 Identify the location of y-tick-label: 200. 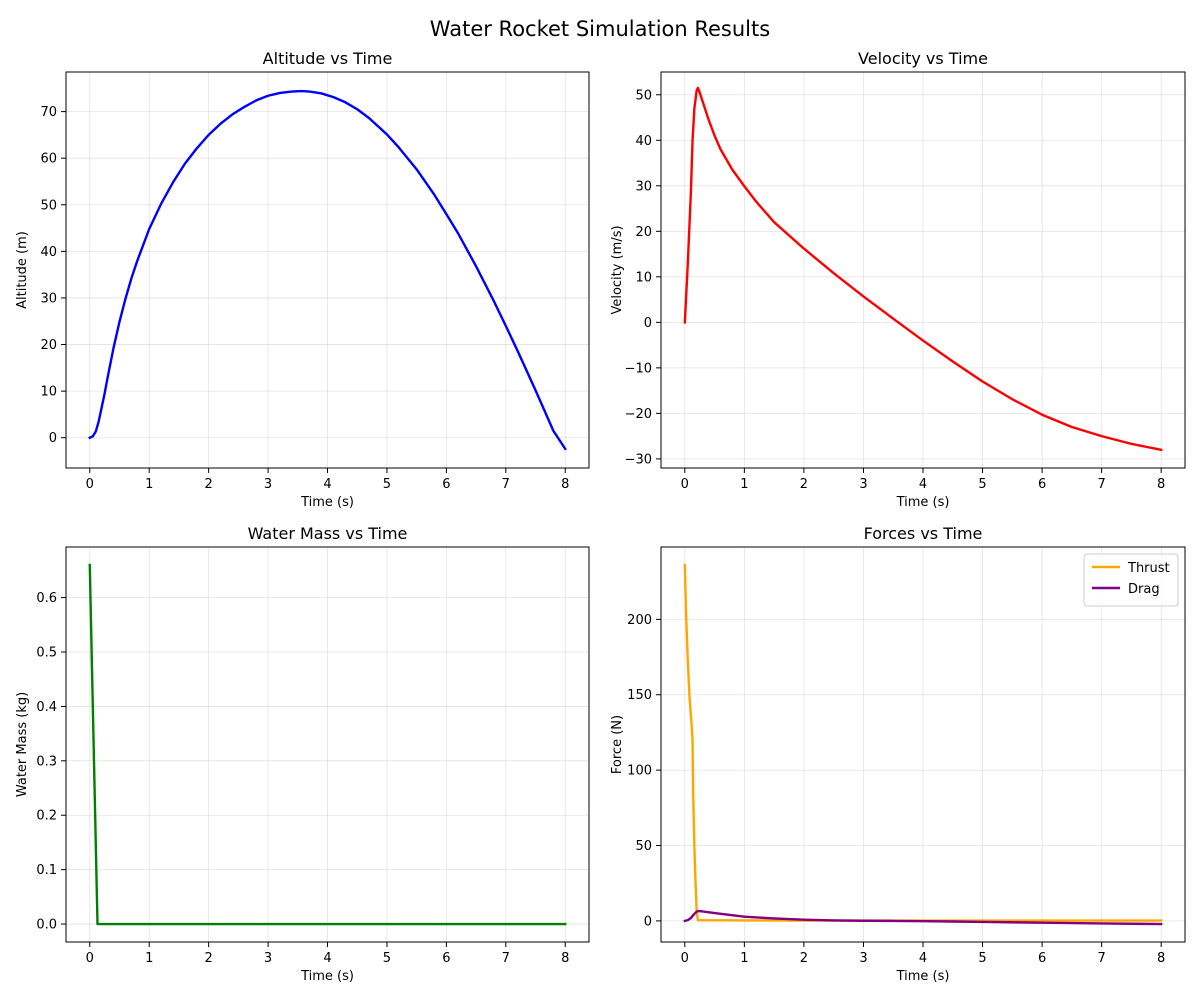
(639, 620).